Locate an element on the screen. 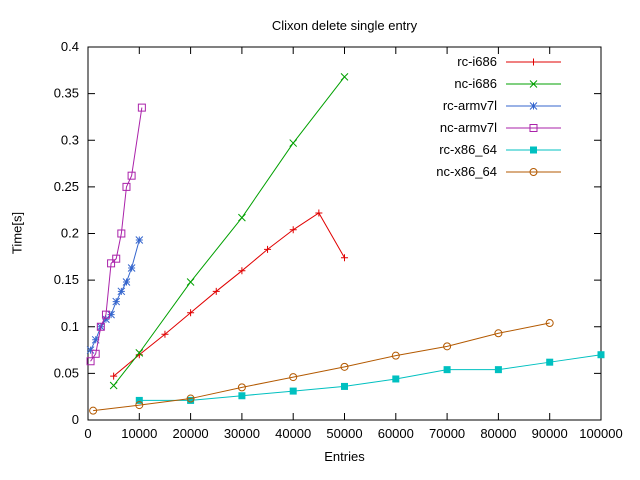 This screenshot has width=640, height=480. legend-label-nc-x86_64: nc-x86_64 is located at coordinates (466, 171).